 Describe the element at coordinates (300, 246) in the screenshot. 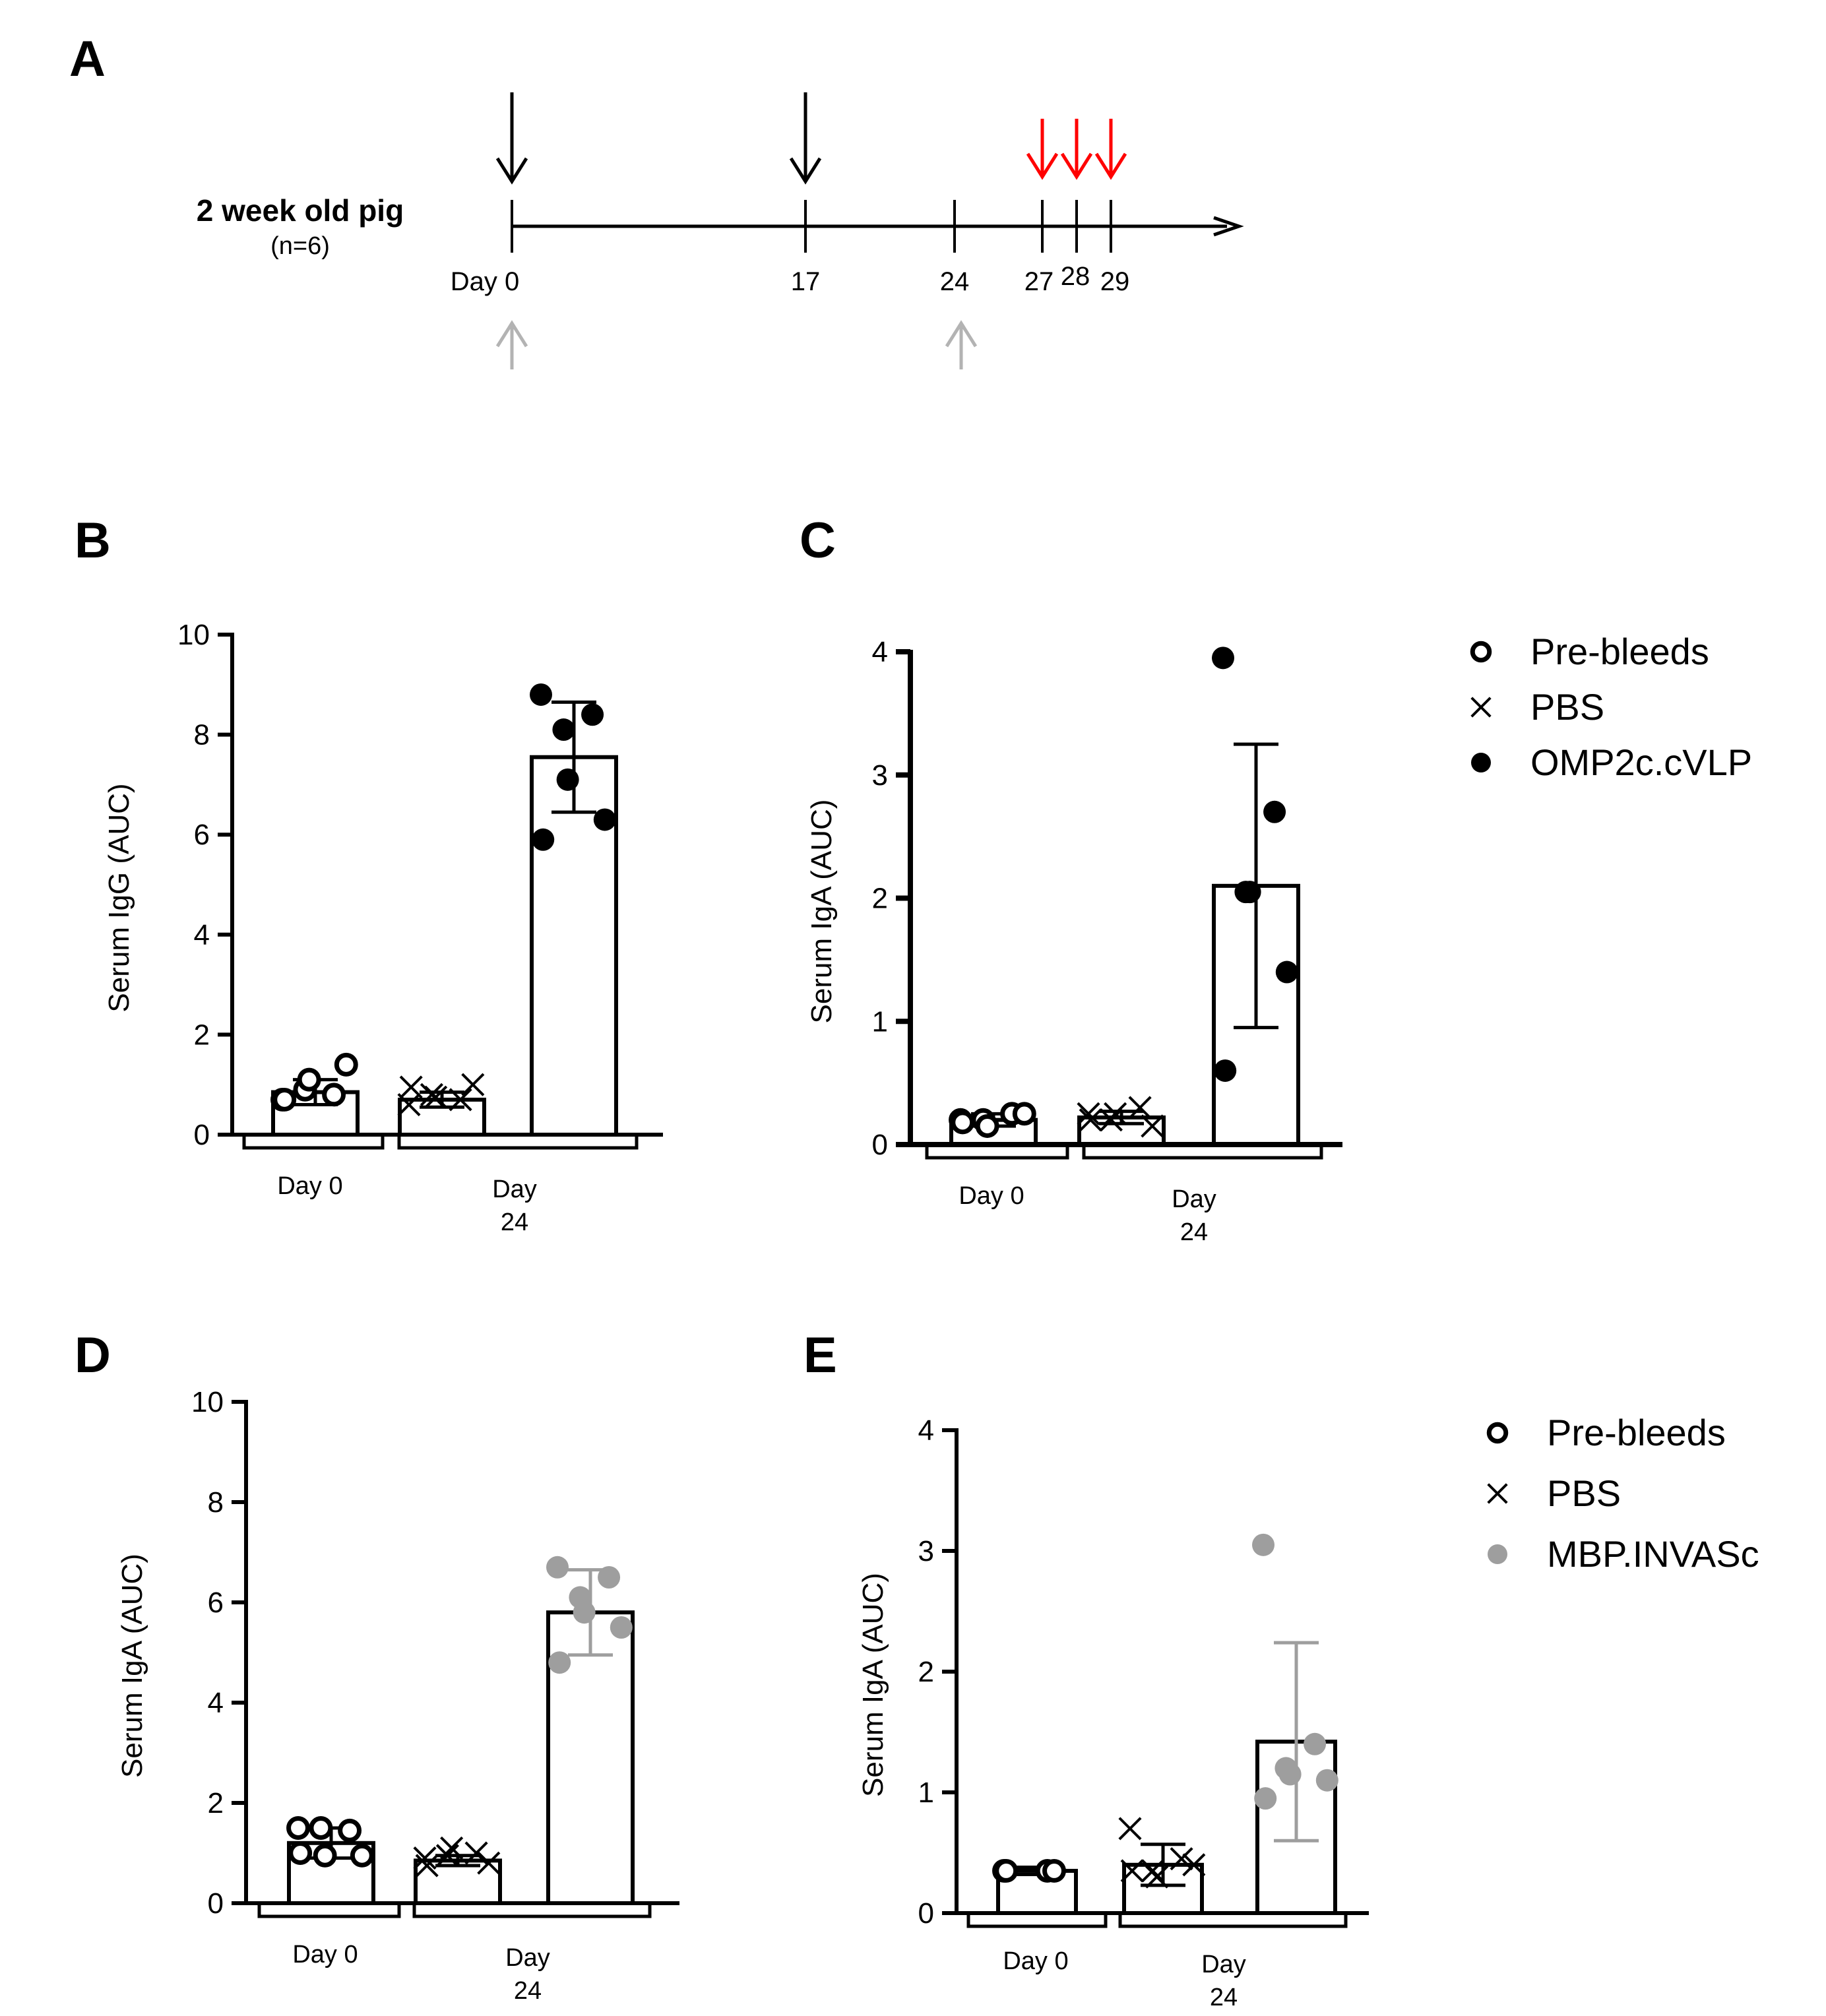

I see `timeline-subtitle: (n=6)` at that location.